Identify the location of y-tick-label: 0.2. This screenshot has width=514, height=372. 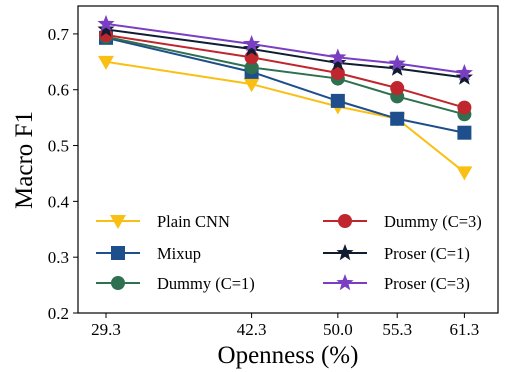
(58, 313).